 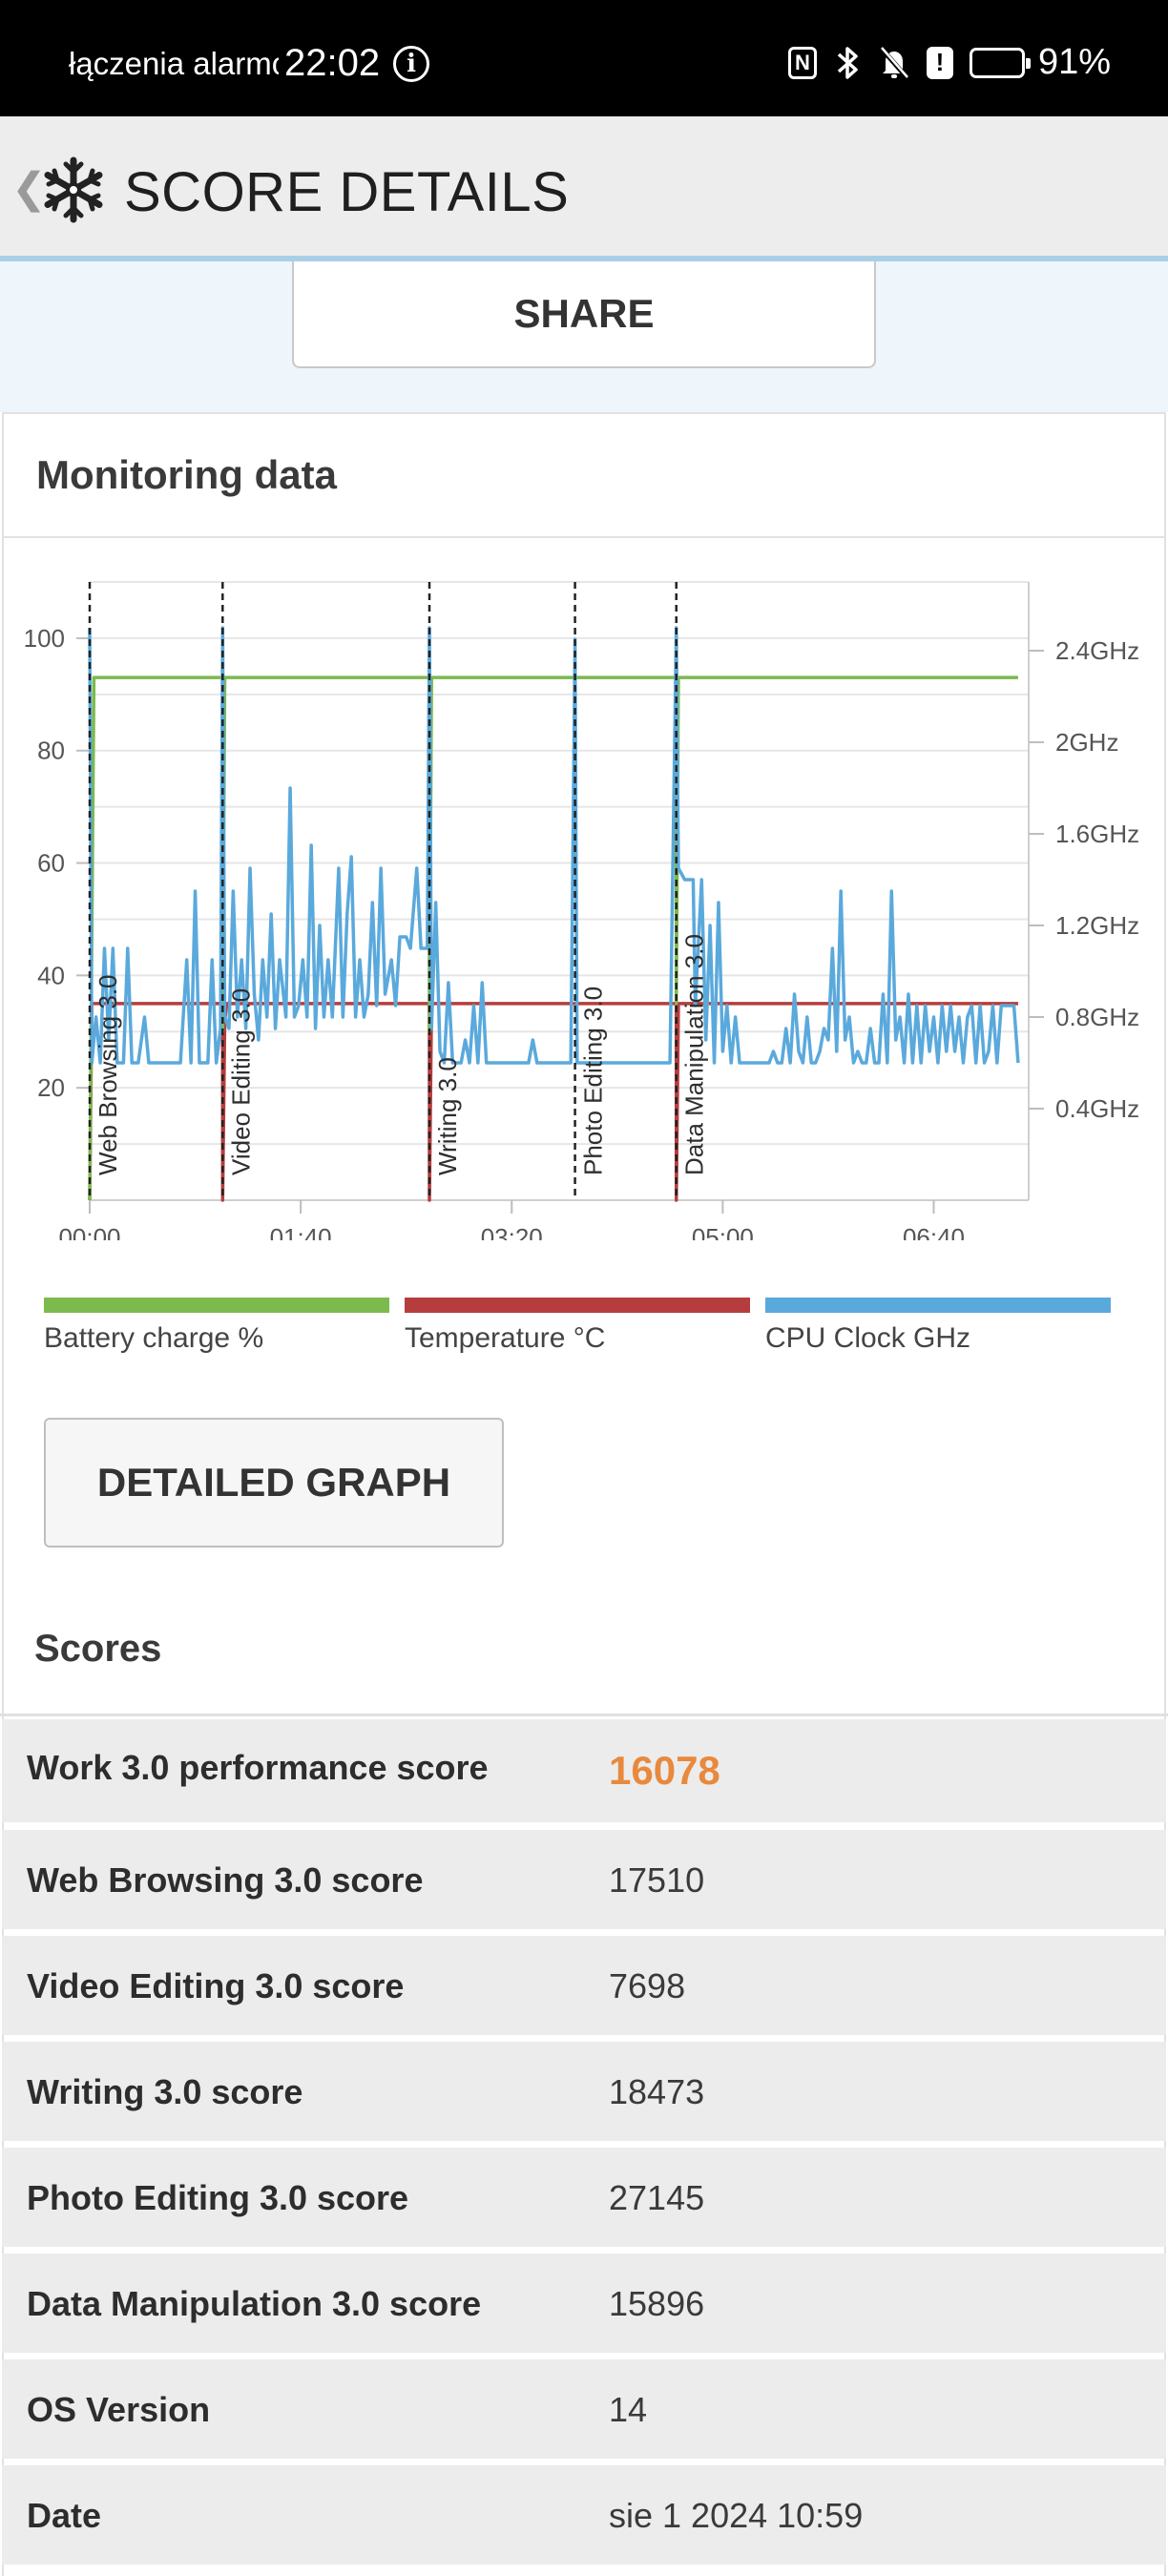 What do you see at coordinates (584, 2515) in the screenshot?
I see `score-row: Date sie 1 2024 10:59` at bounding box center [584, 2515].